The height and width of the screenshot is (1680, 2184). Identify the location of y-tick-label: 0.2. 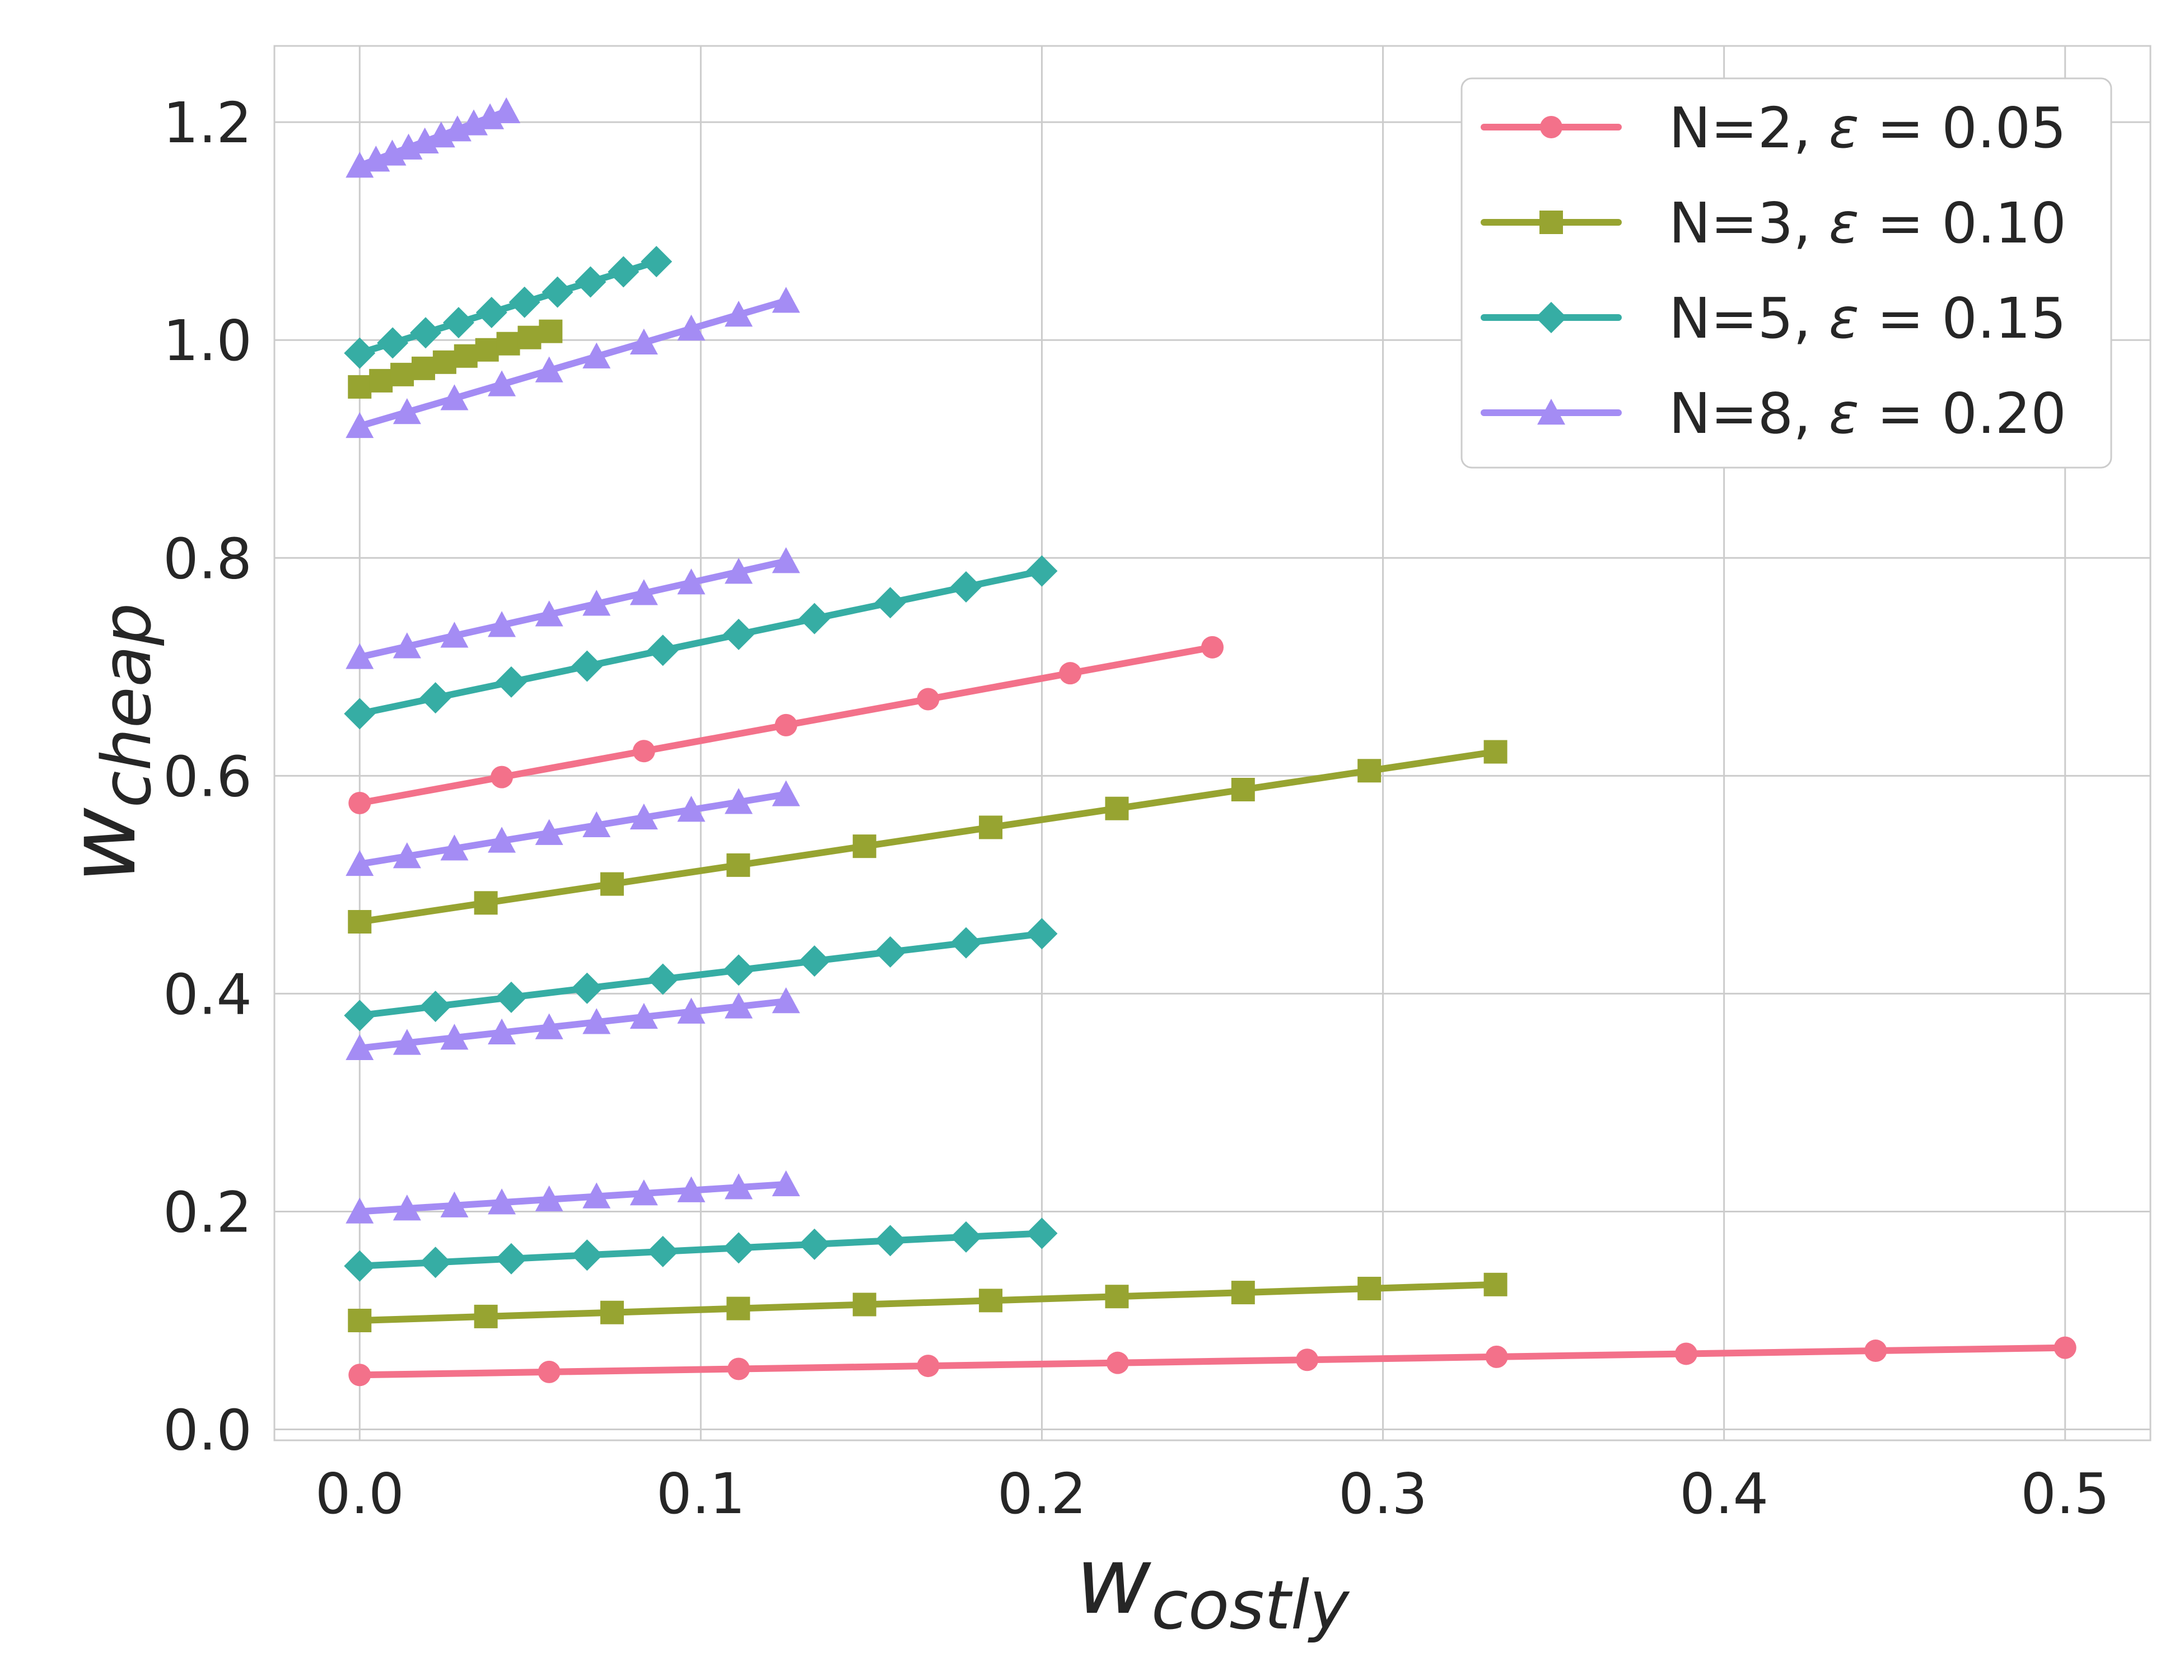
(208, 1212).